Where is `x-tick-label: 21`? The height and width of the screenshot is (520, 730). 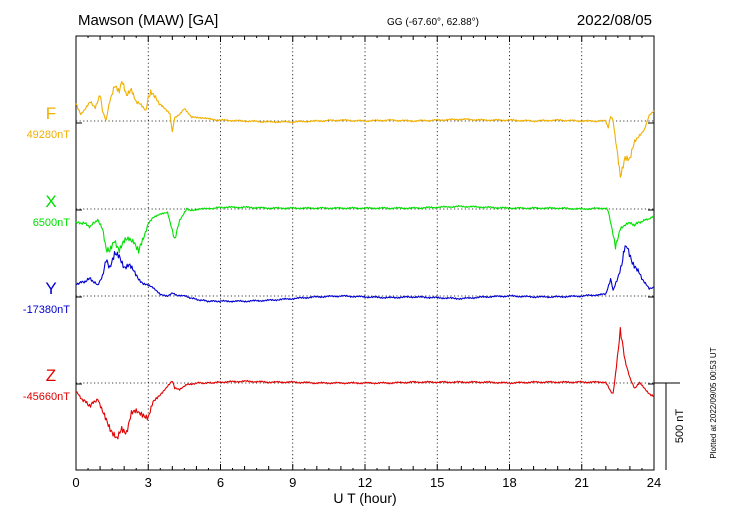 x-tick-label: 21 is located at coordinates (582, 482).